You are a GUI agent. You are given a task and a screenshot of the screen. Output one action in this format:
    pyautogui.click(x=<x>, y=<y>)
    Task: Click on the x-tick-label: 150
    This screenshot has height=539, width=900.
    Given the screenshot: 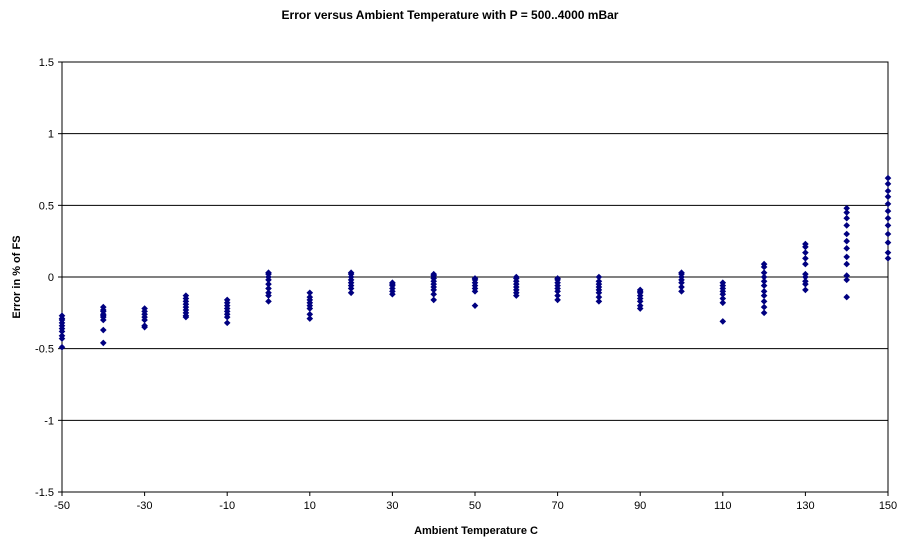 What is the action you would take?
    pyautogui.click(x=888, y=506)
    